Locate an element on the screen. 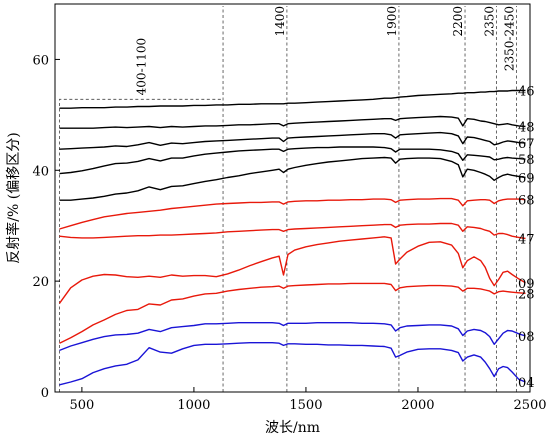  reference-label: 2200 is located at coordinates (458, 21).